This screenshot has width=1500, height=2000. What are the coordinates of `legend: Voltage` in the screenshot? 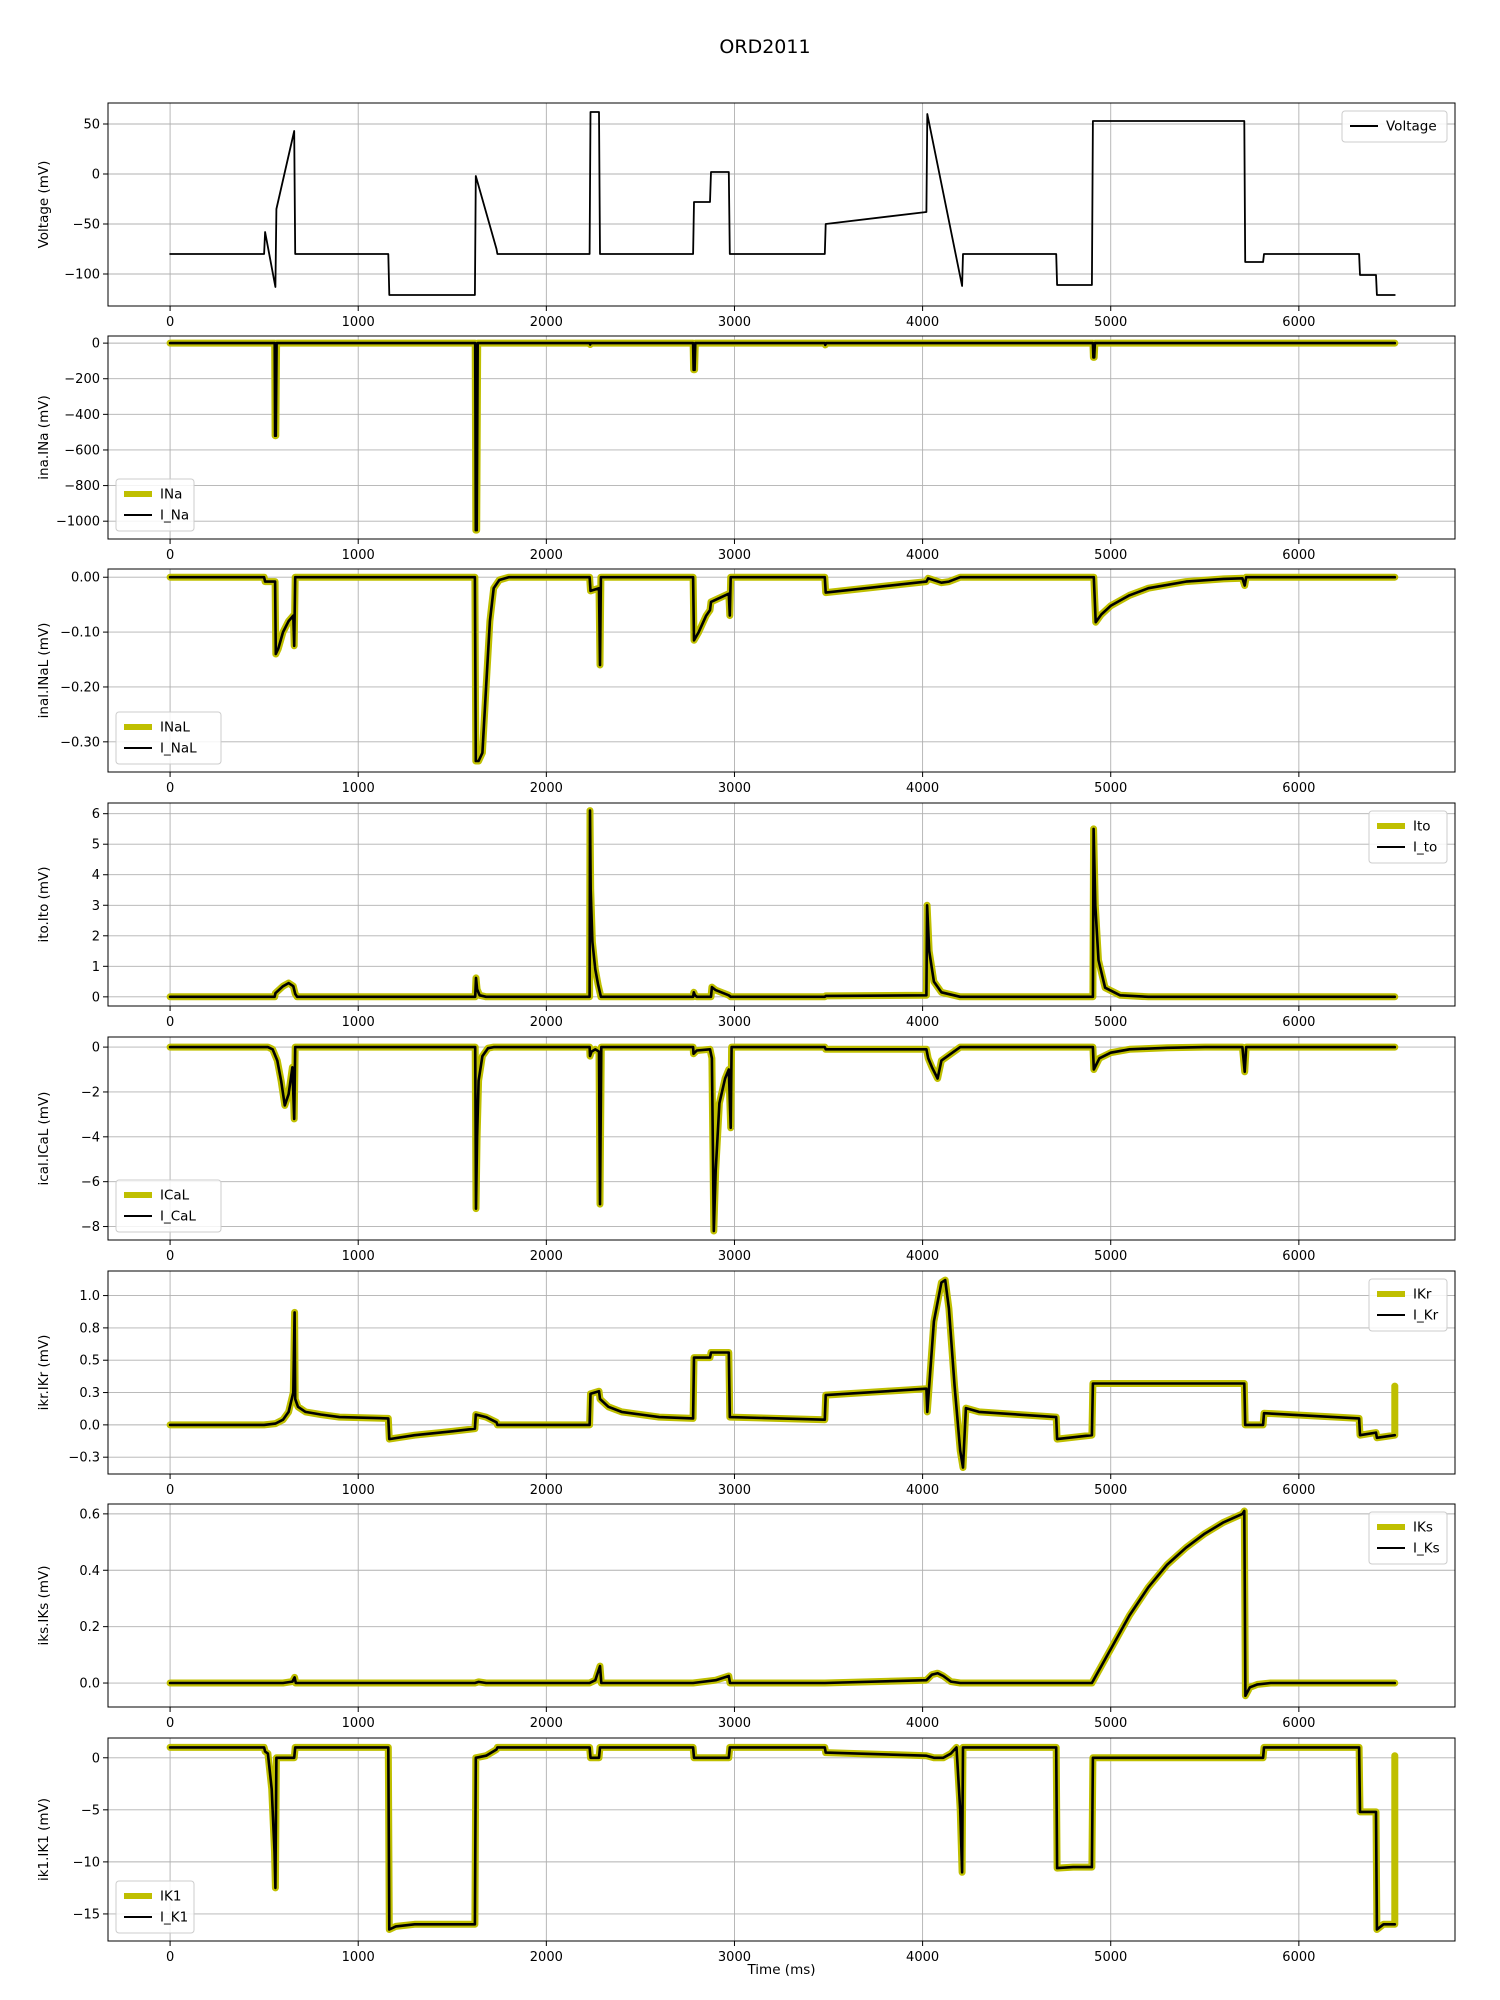 It's located at (1394, 126).